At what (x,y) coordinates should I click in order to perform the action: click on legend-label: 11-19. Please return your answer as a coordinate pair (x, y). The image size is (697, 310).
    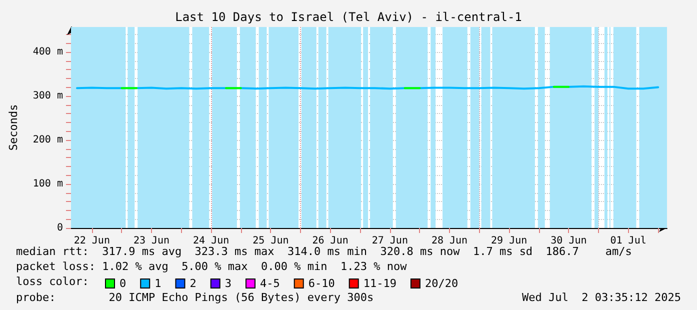
    Looking at the image, I should click on (379, 283).